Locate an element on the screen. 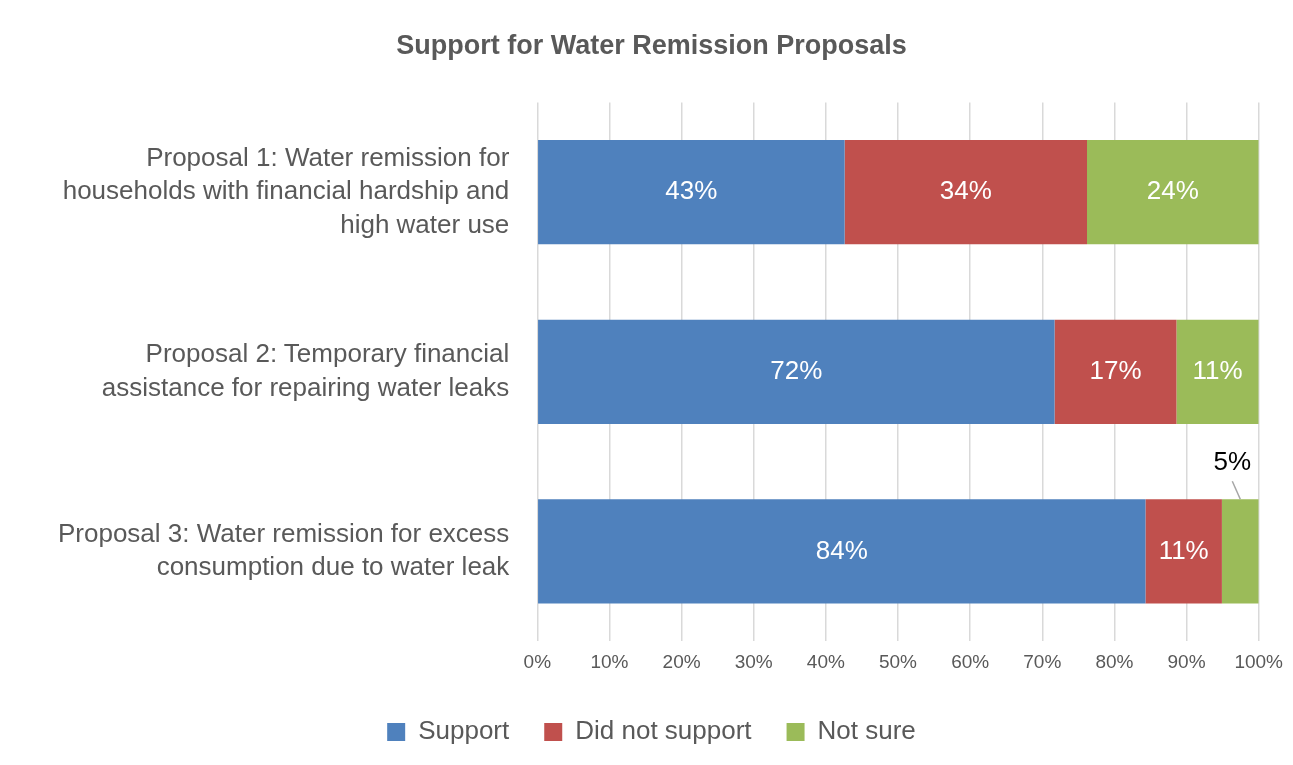  data-label: 17% is located at coordinates (1115, 369).